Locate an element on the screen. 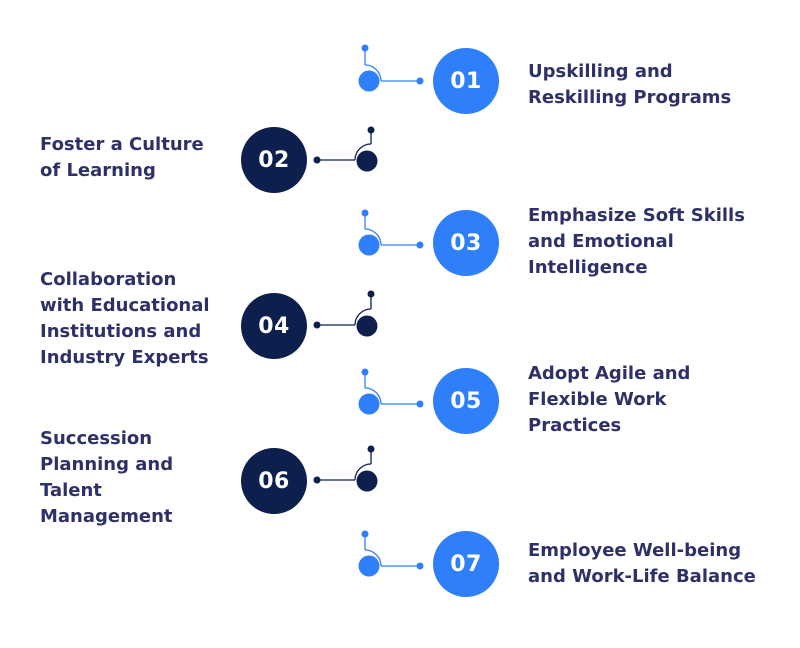 This screenshot has height=648, width=800. connector-03-end-dot is located at coordinates (420, 245).